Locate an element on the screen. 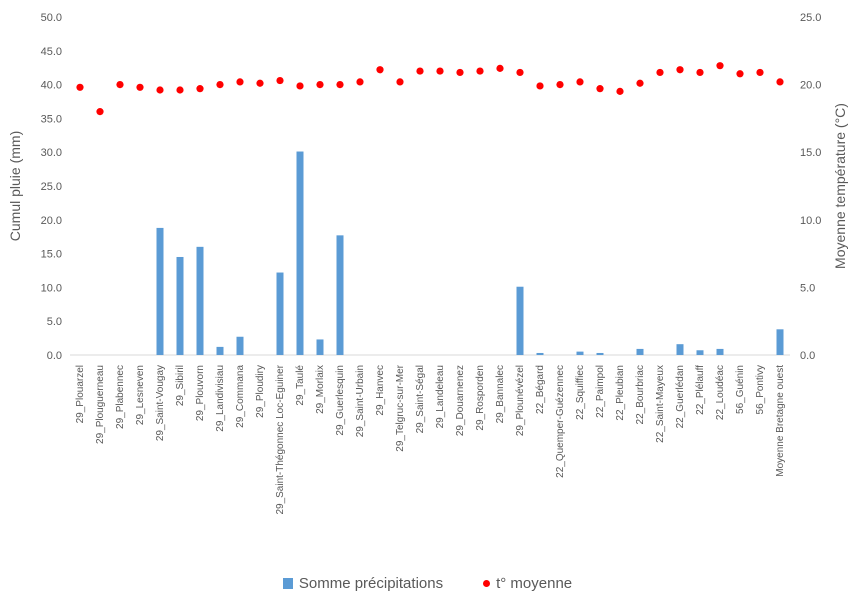 The width and height of the screenshot is (855, 598). category-label: 29_Telgruc-sur-Mer is located at coordinates (400, 407).